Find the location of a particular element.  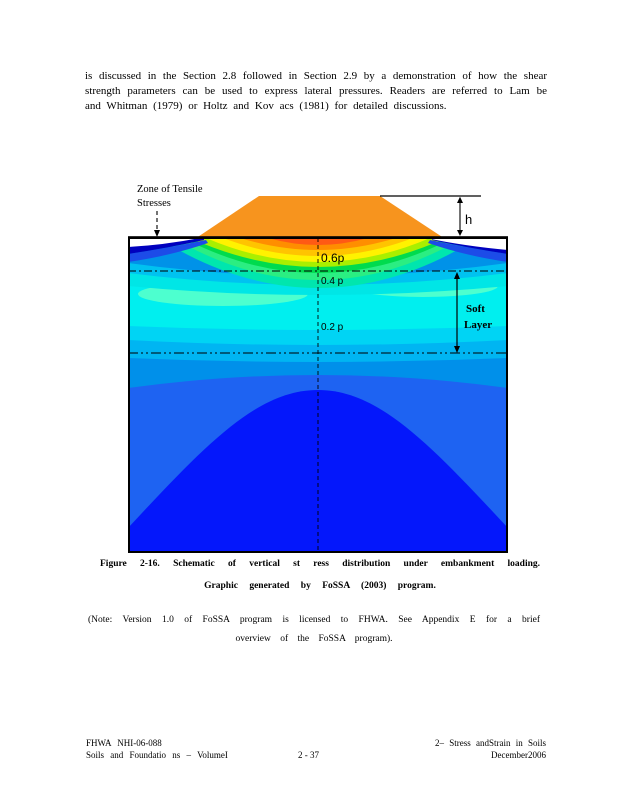

contour-wedge-royal-left is located at coordinates (168, 251).